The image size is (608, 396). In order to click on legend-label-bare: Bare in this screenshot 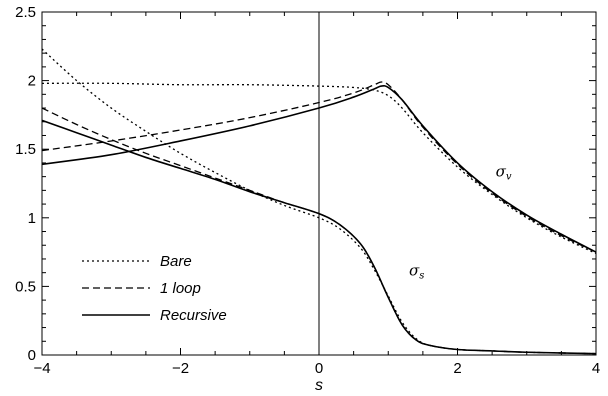, I will do `click(176, 261)`.